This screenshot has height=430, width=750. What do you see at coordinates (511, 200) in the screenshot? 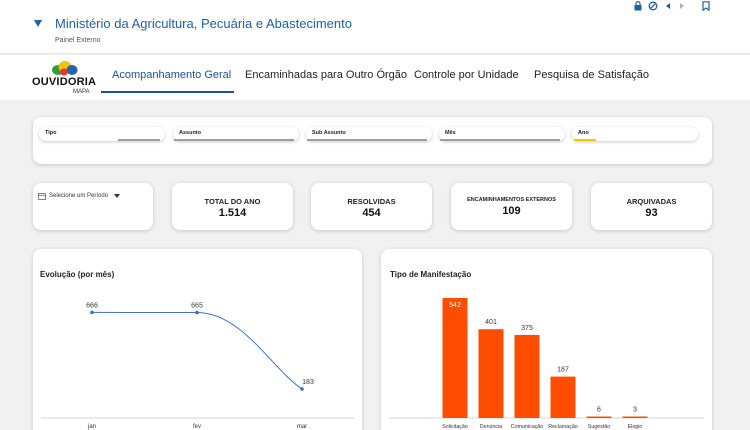
I see `kpi-title: ENCAMINHAMENTOS EXTERNOS` at bounding box center [511, 200].